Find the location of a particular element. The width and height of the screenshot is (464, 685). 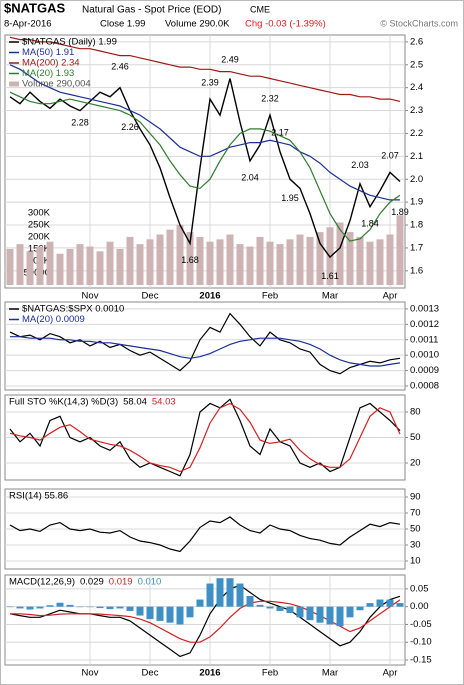

symbol: $NATGAS is located at coordinates (34, 7).